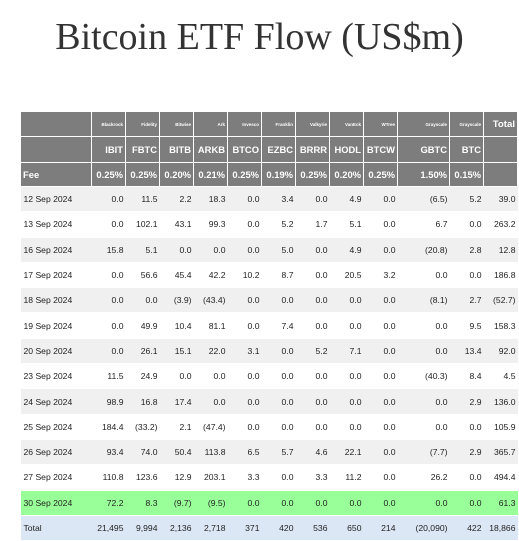  I want to click on fee-cell: 0.15%, so click(466, 174).